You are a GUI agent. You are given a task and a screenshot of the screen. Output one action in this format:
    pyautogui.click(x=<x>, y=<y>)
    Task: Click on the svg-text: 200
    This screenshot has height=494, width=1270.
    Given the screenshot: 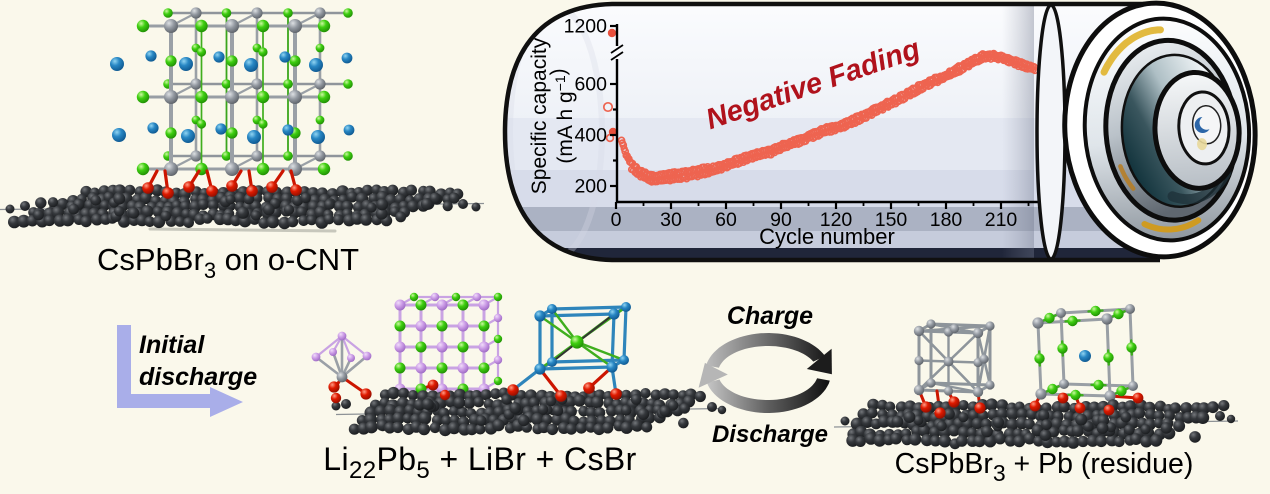 What is the action you would take?
    pyautogui.click(x=590, y=187)
    